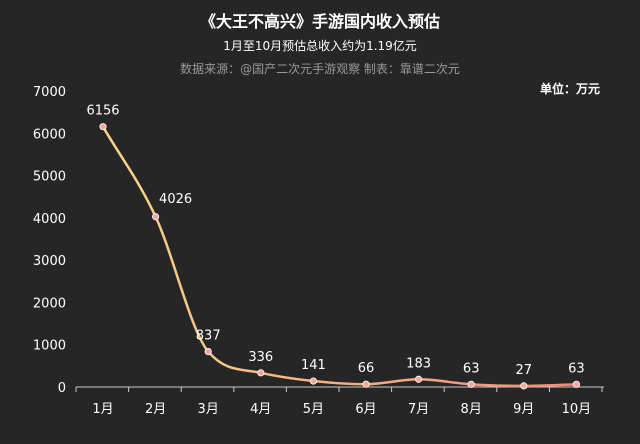  I want to click on chart-subtitle: 1月至10月预估总收入约为1.19亿元, so click(320, 46).